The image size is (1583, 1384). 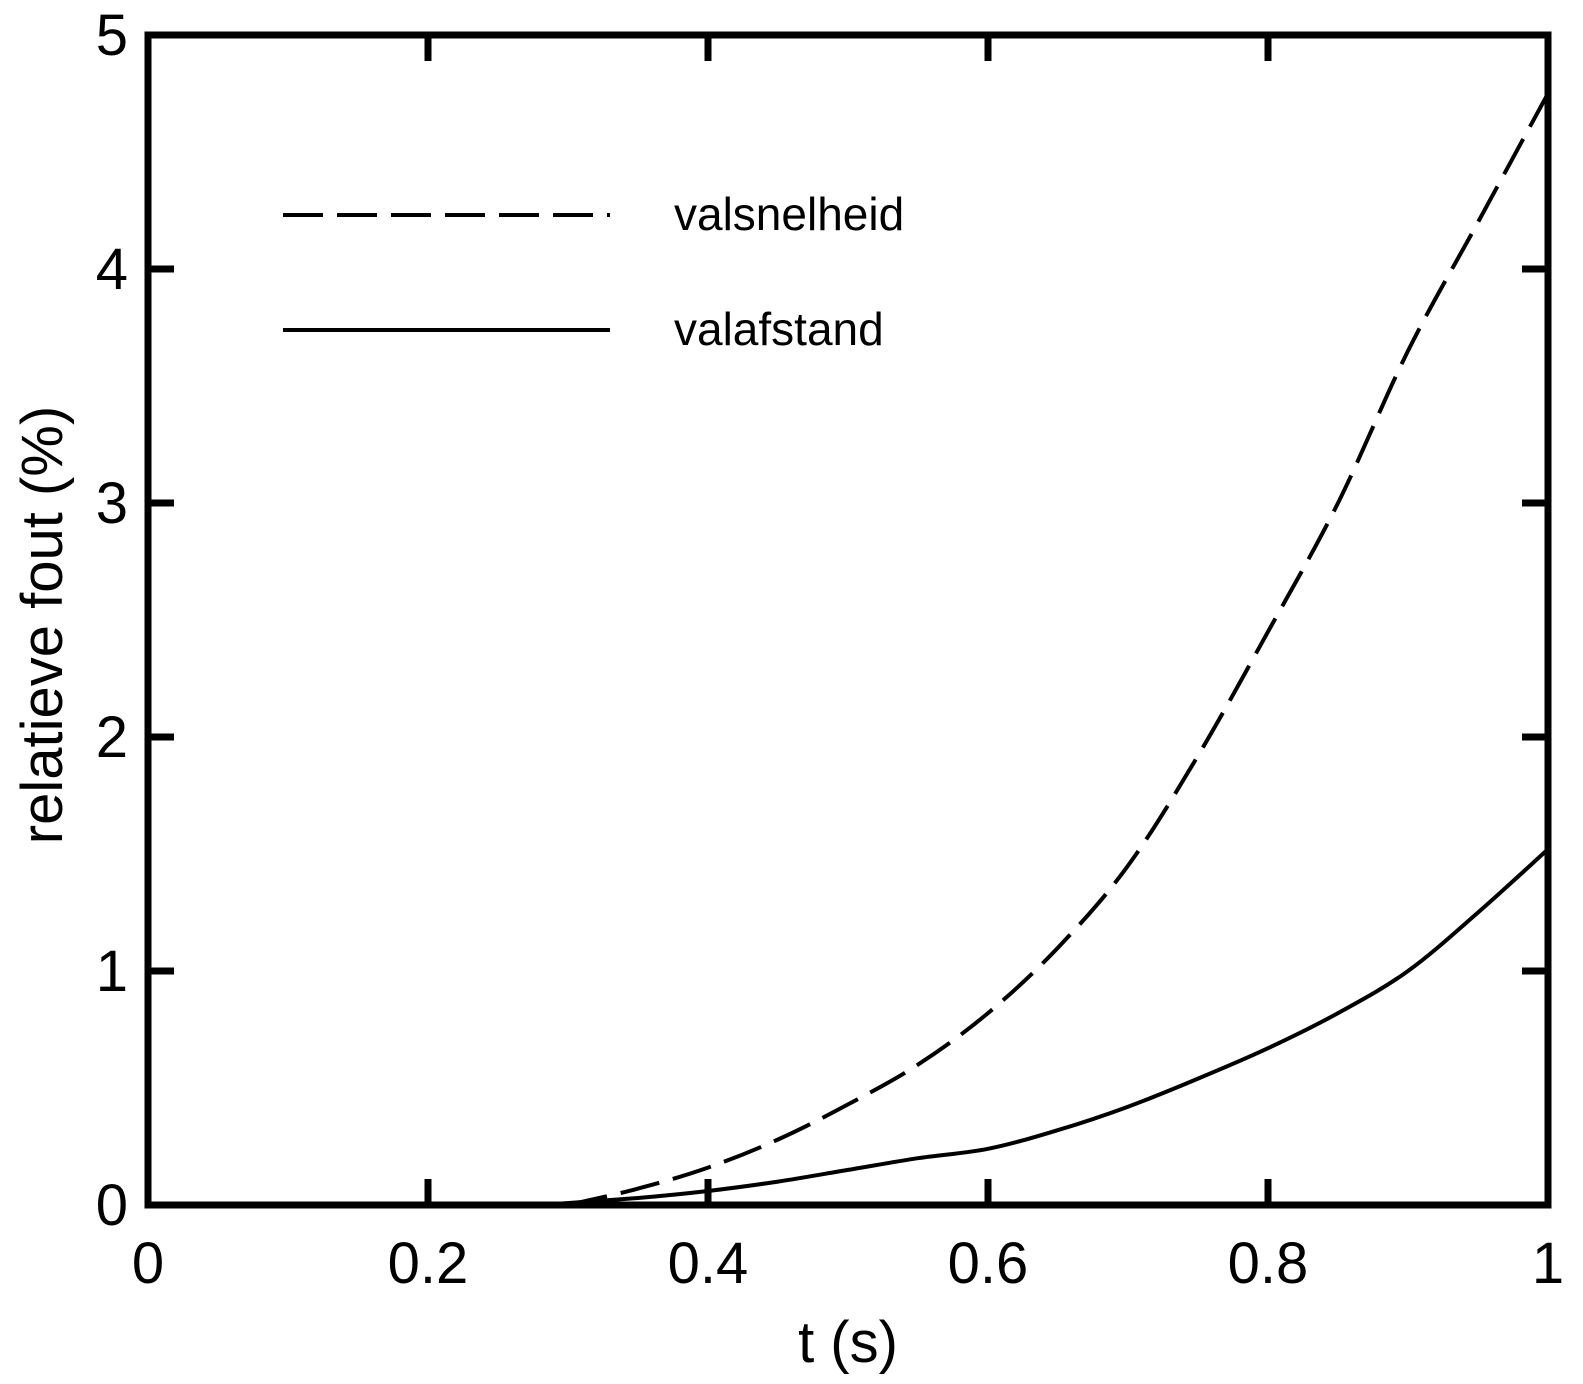 What do you see at coordinates (789, 214) in the screenshot?
I see `legend-label-valsnelheid: valsnelheid` at bounding box center [789, 214].